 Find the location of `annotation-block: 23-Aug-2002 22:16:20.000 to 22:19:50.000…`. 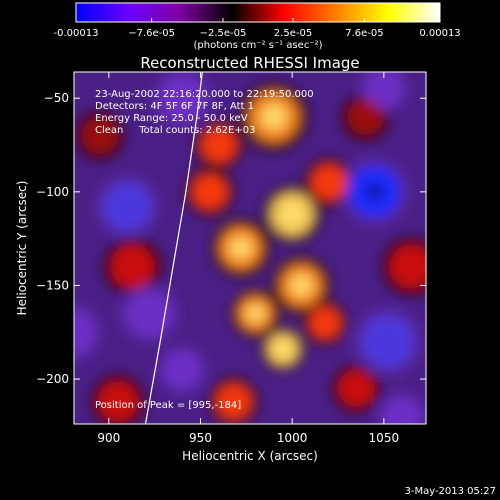

annotation-block: 23-Aug-2002 22:16:20.000 to 22:19:50.000… is located at coordinates (204, 112).